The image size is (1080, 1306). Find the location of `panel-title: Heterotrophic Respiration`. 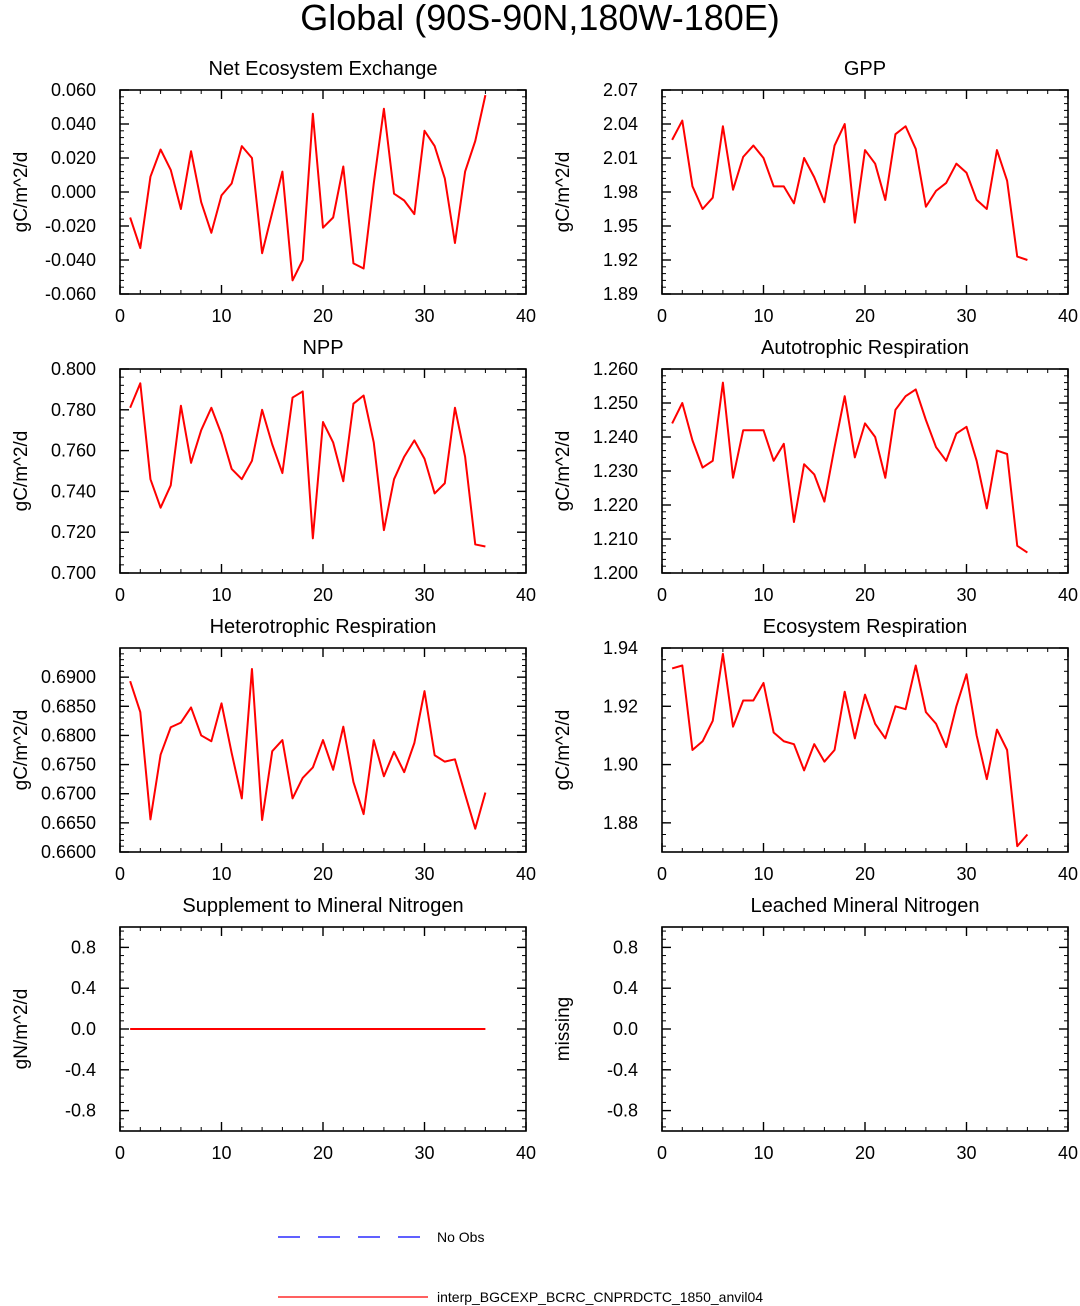

panel-title: Heterotrophic Respiration is located at coordinates (323, 627).